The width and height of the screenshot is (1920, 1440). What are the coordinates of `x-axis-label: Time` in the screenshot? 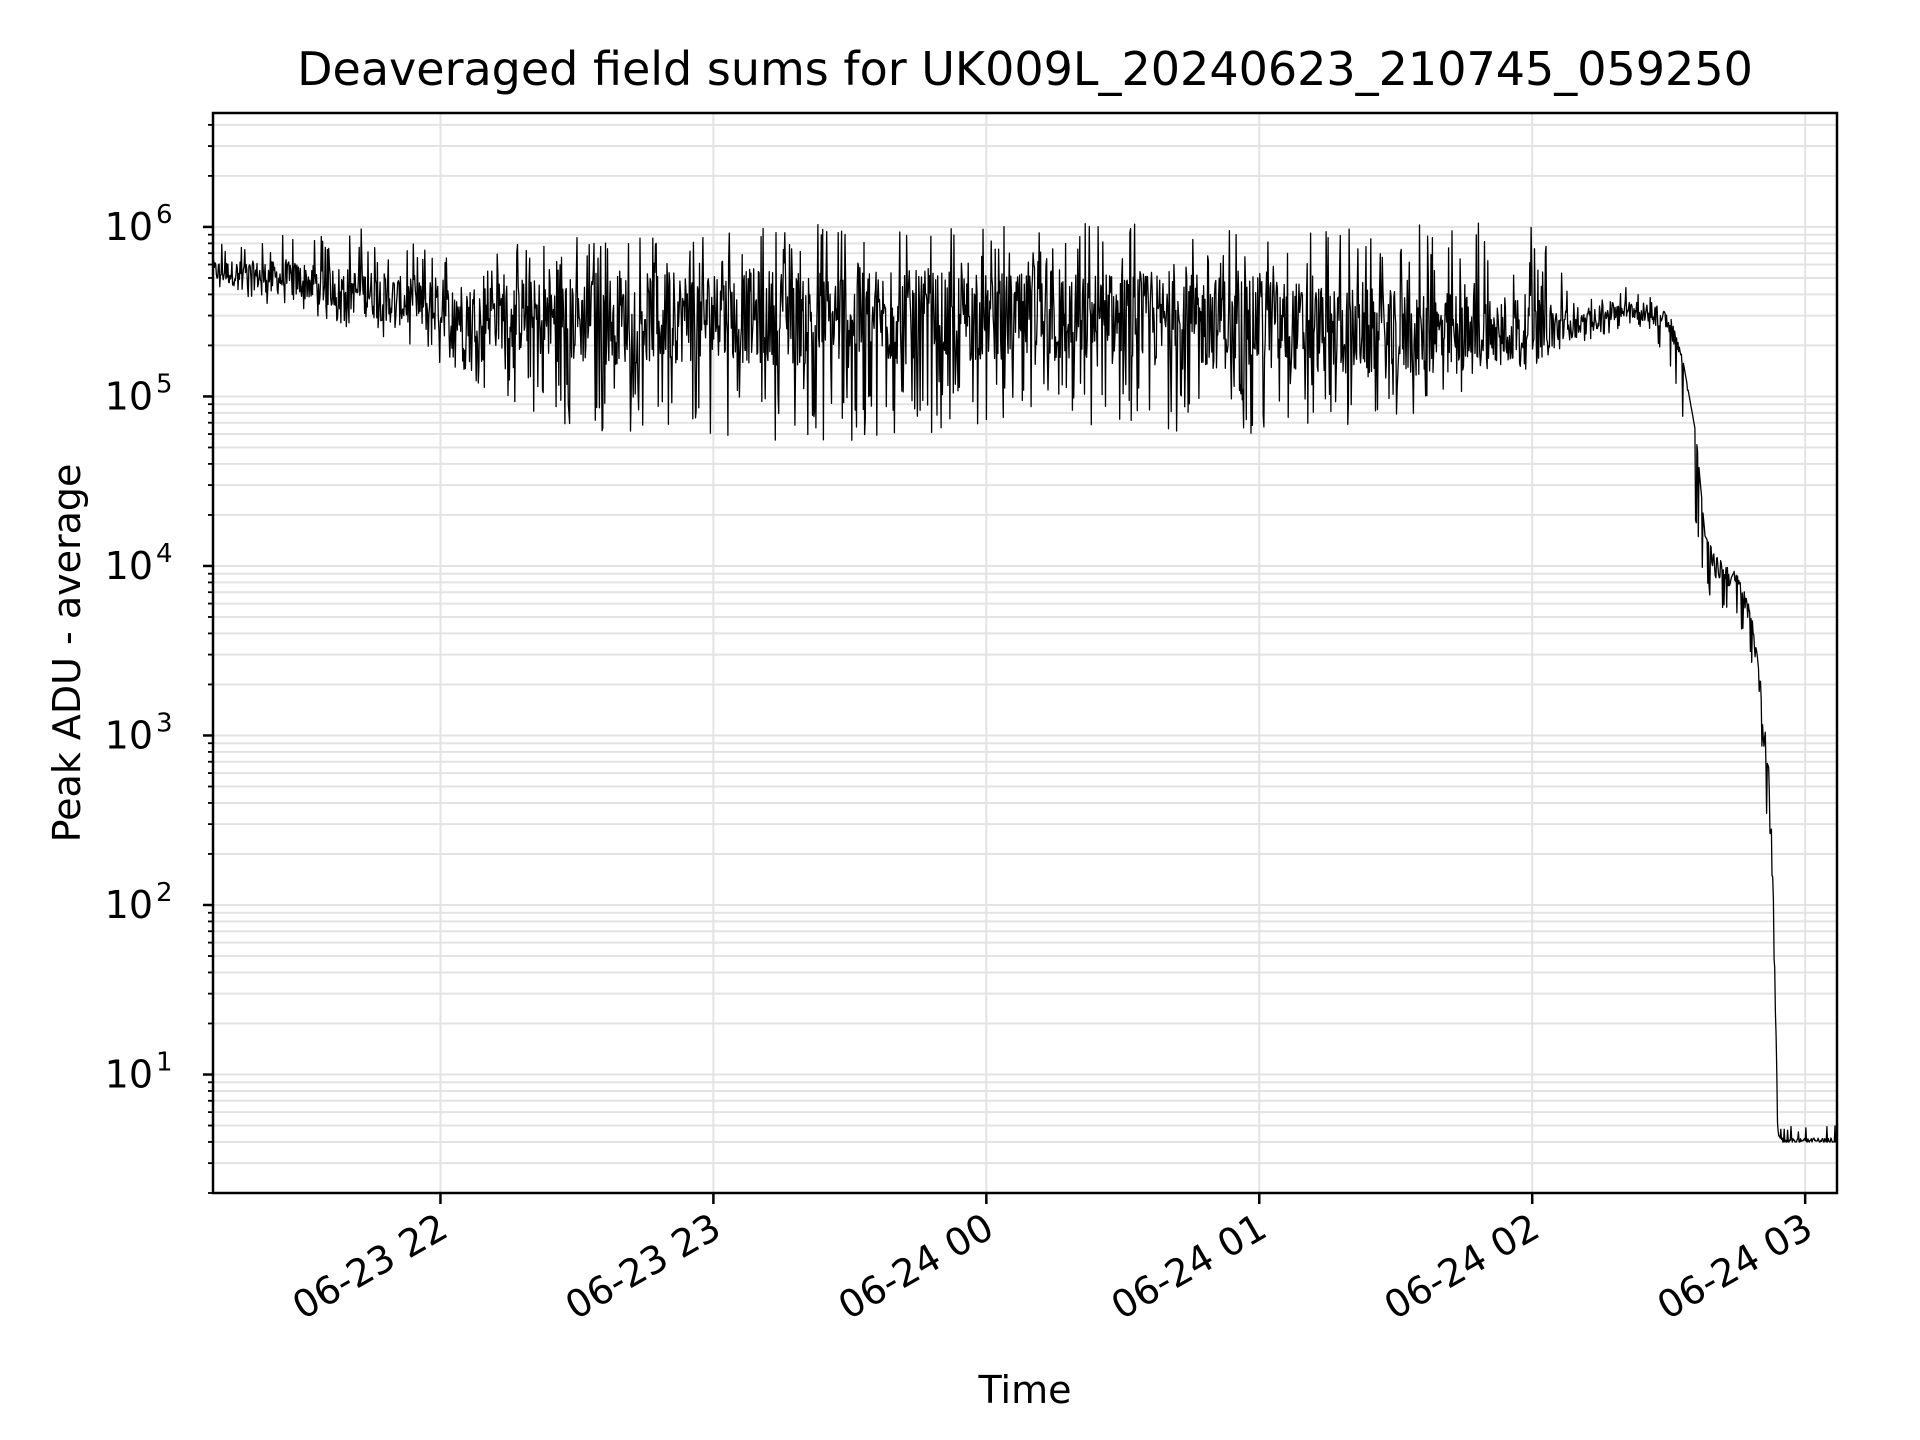 It's located at (1025, 1390).